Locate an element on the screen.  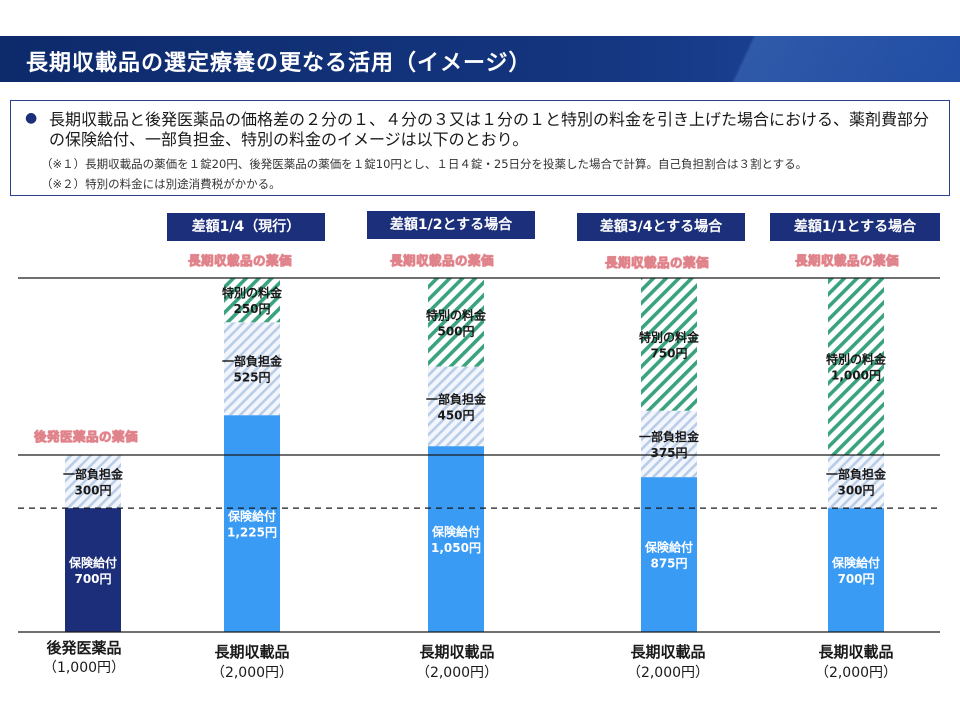
page-title: 長期収載品の選定療養の更なる活用（イメージ） is located at coordinates (279, 63).